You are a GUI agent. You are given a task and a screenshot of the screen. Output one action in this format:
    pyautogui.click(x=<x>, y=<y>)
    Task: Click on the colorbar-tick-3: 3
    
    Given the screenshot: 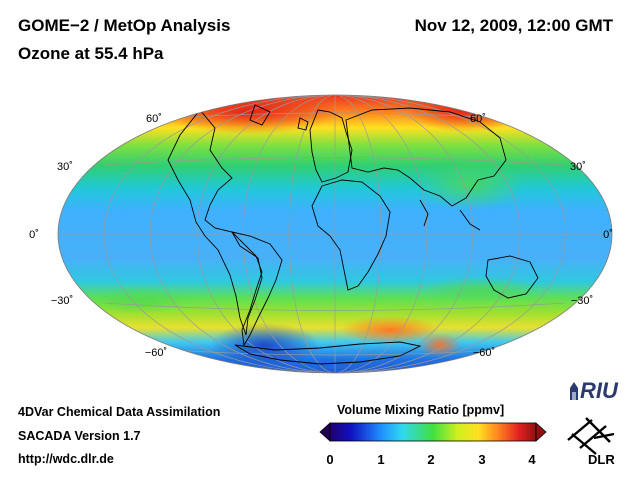 What is the action you would take?
    pyautogui.click(x=482, y=459)
    